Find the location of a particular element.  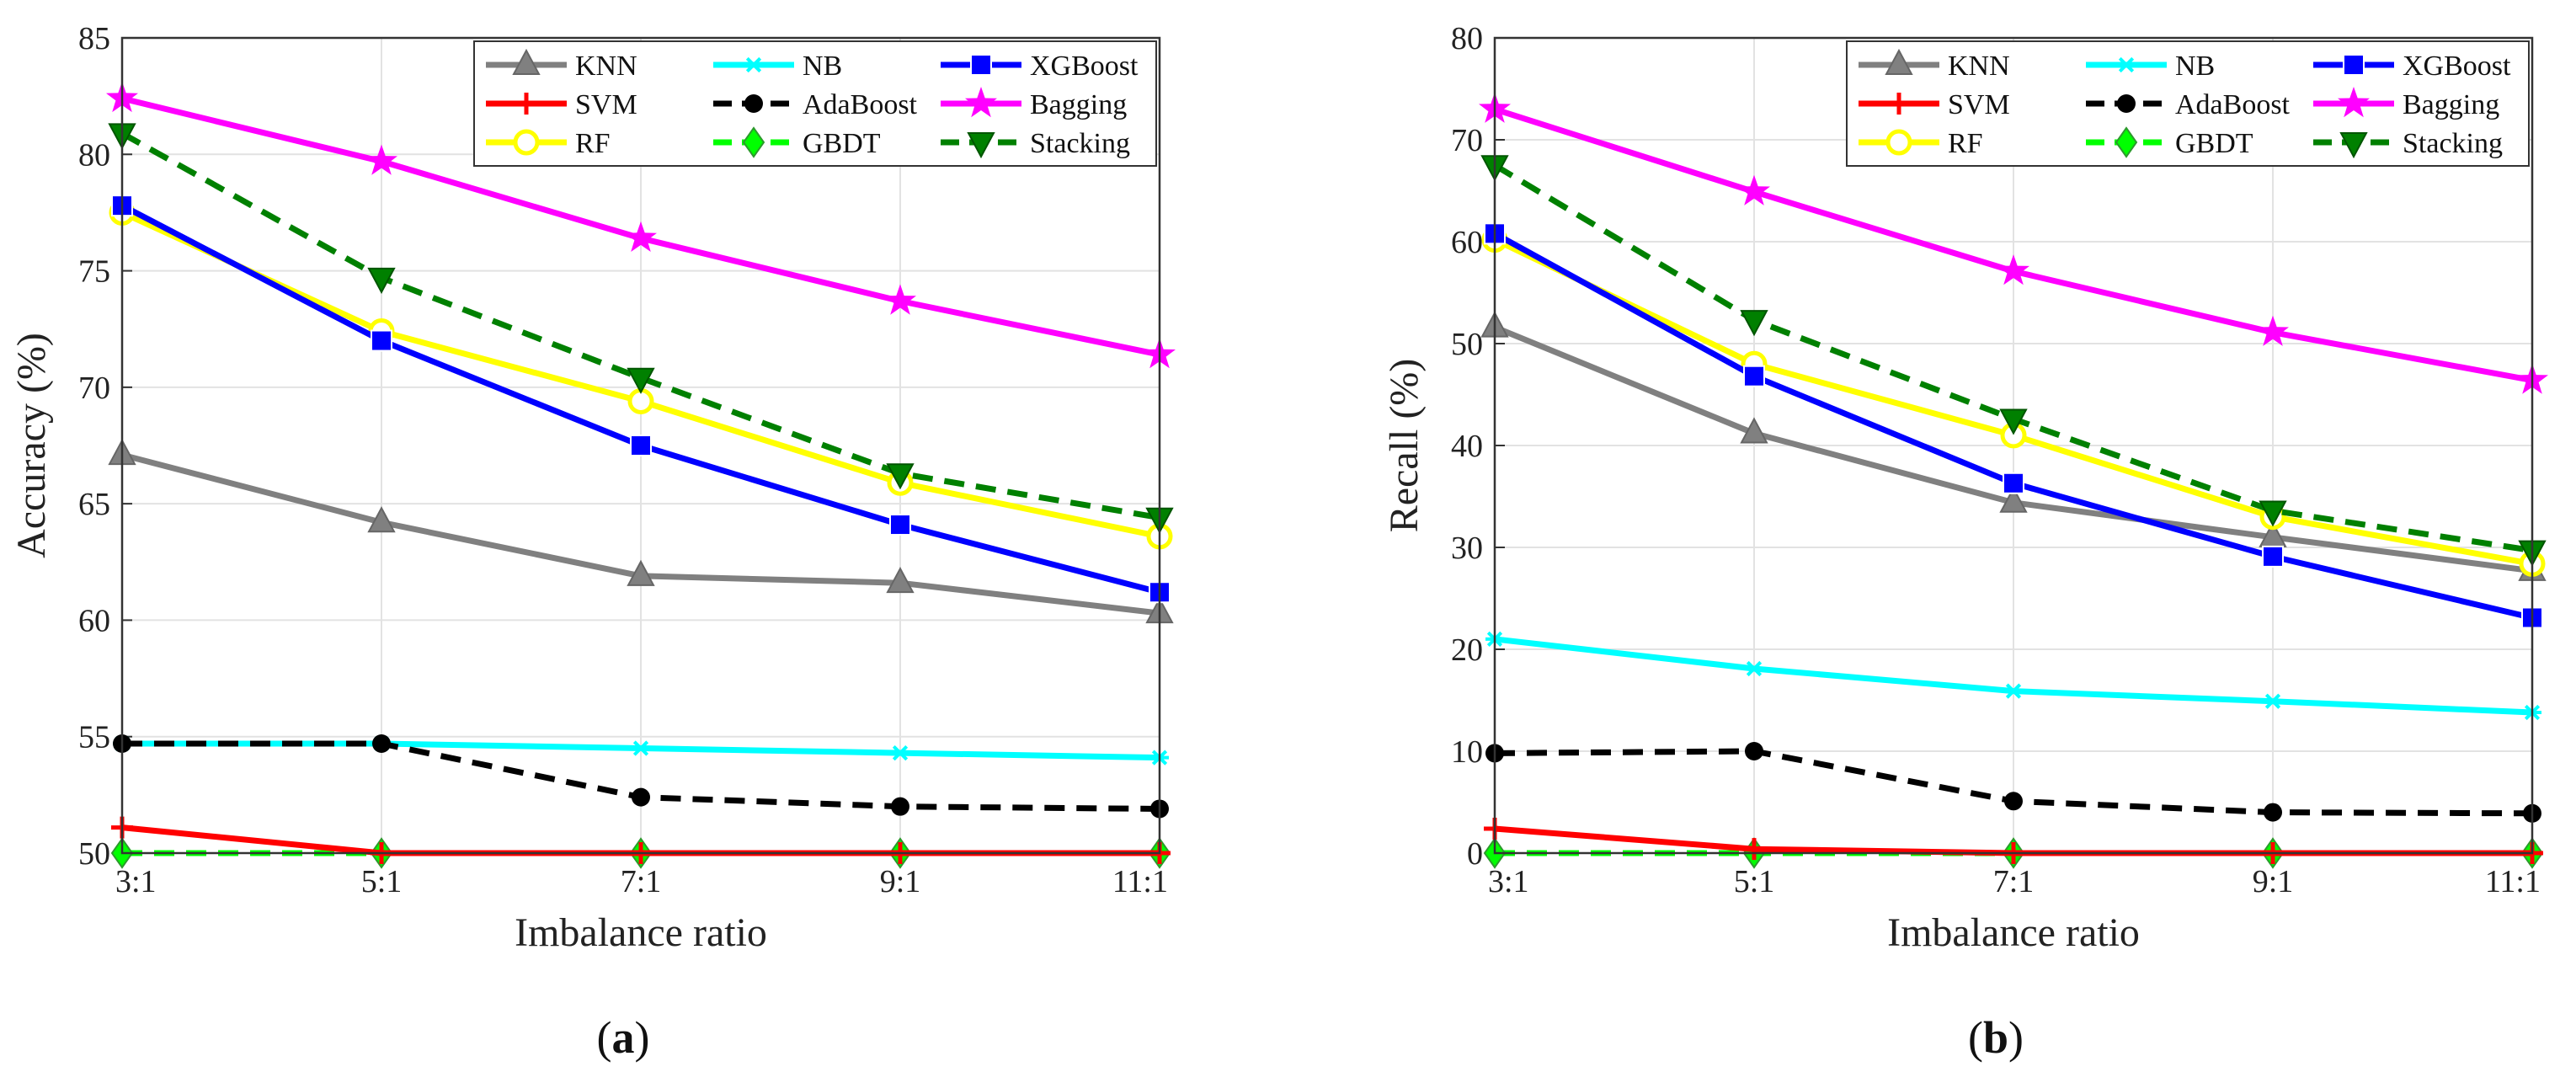

y-tick-label: 40 is located at coordinates (1467, 446).